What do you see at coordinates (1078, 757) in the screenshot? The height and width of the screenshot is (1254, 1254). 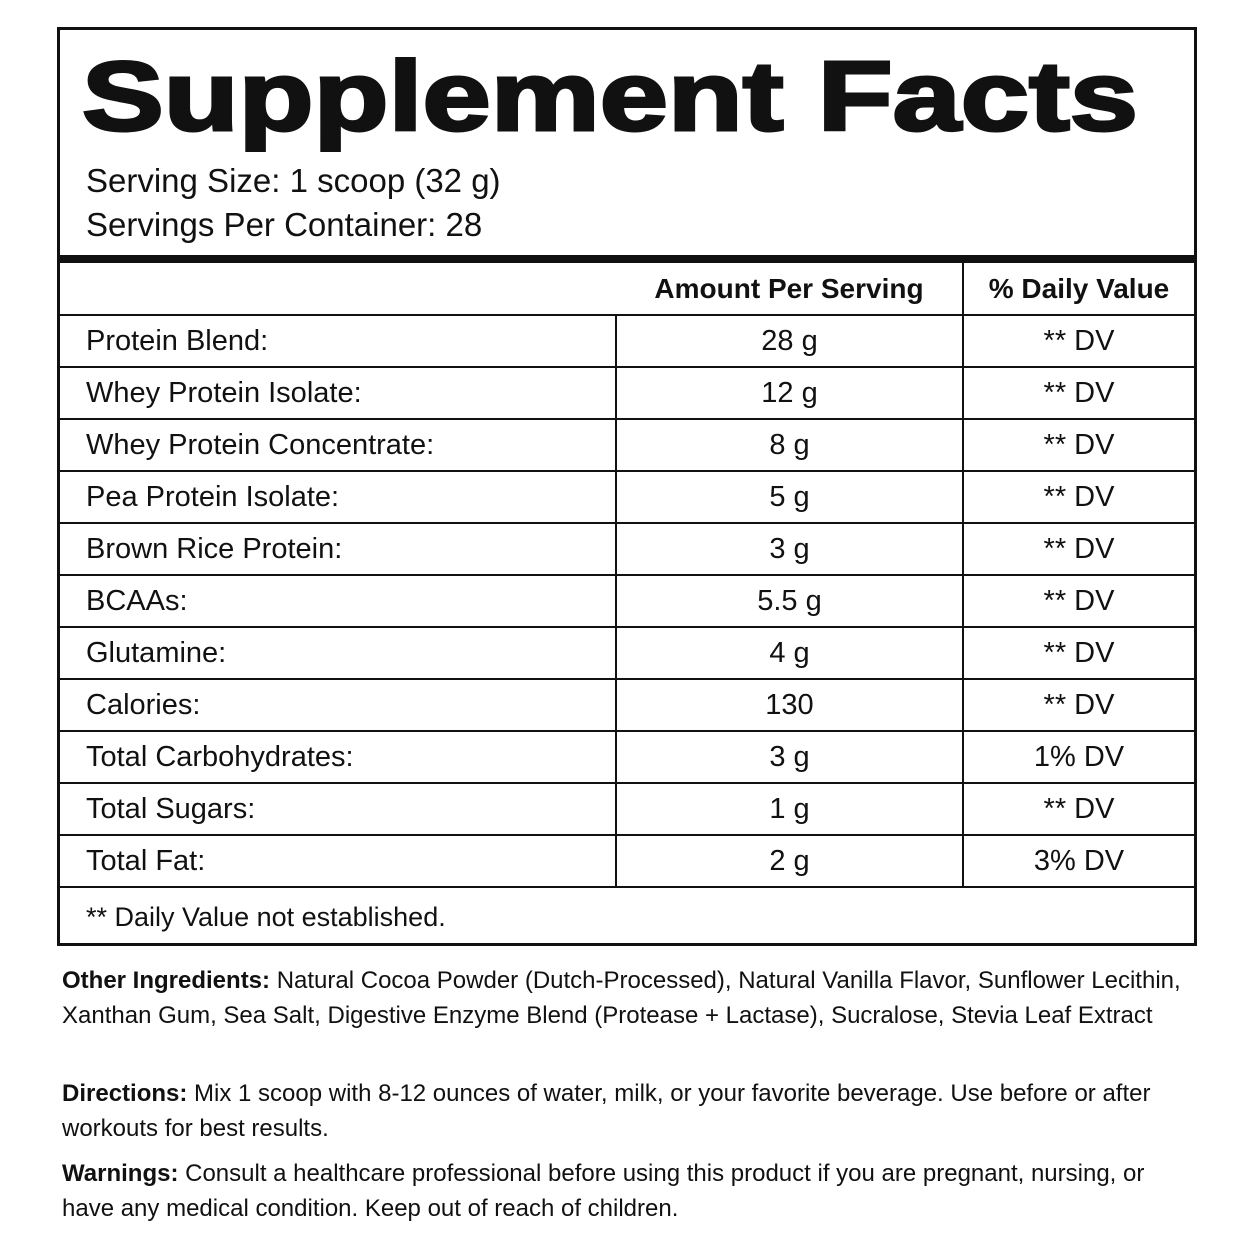 I see `cell: 1% DV` at bounding box center [1078, 757].